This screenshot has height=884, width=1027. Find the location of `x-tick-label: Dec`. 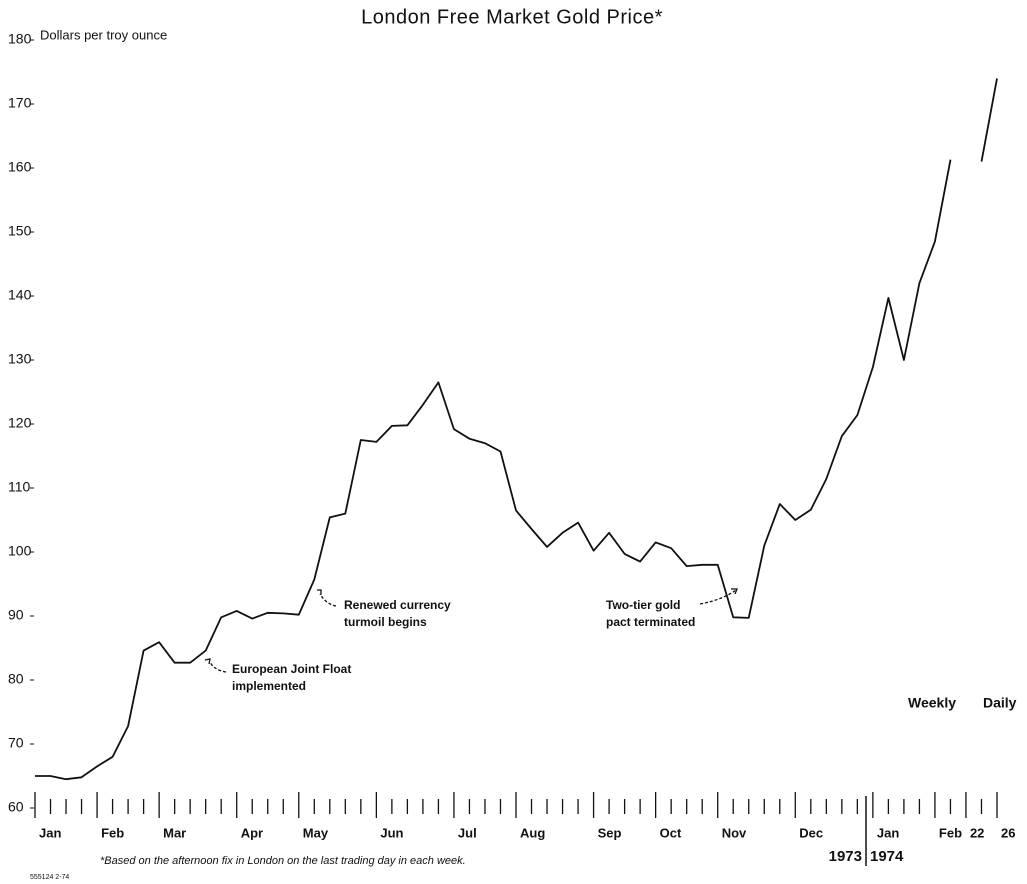

x-tick-label: Dec is located at coordinates (811, 832).